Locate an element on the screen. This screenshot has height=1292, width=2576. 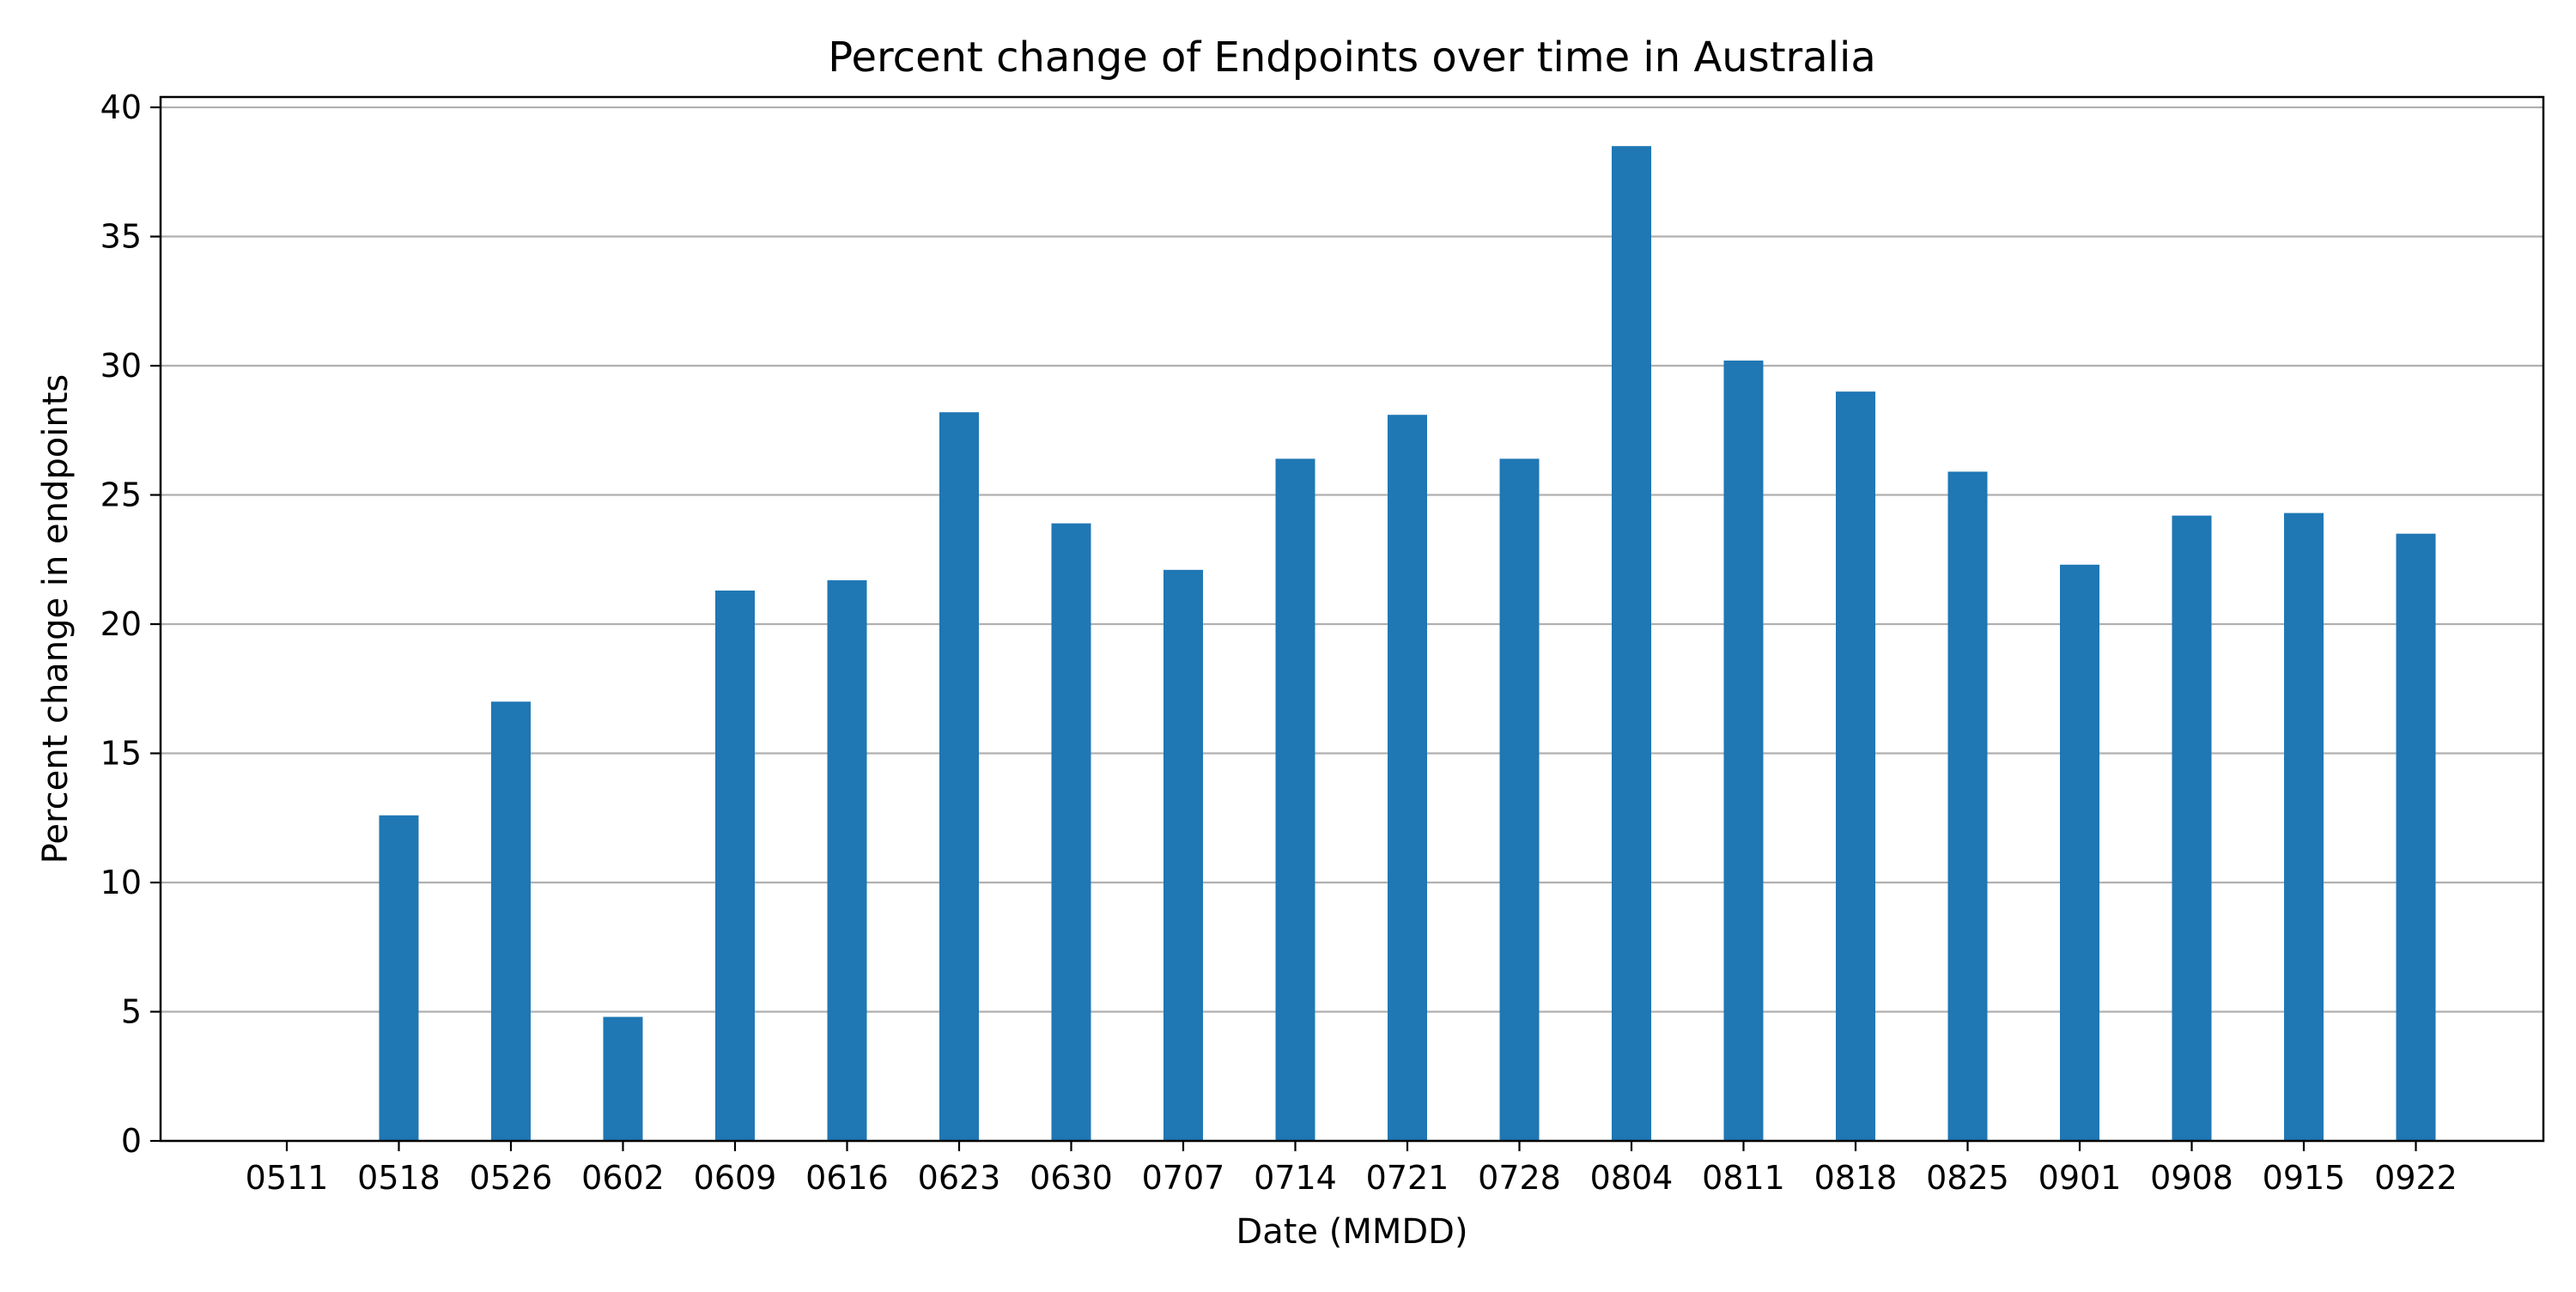
y-tick-label: 10 is located at coordinates (121, 882).